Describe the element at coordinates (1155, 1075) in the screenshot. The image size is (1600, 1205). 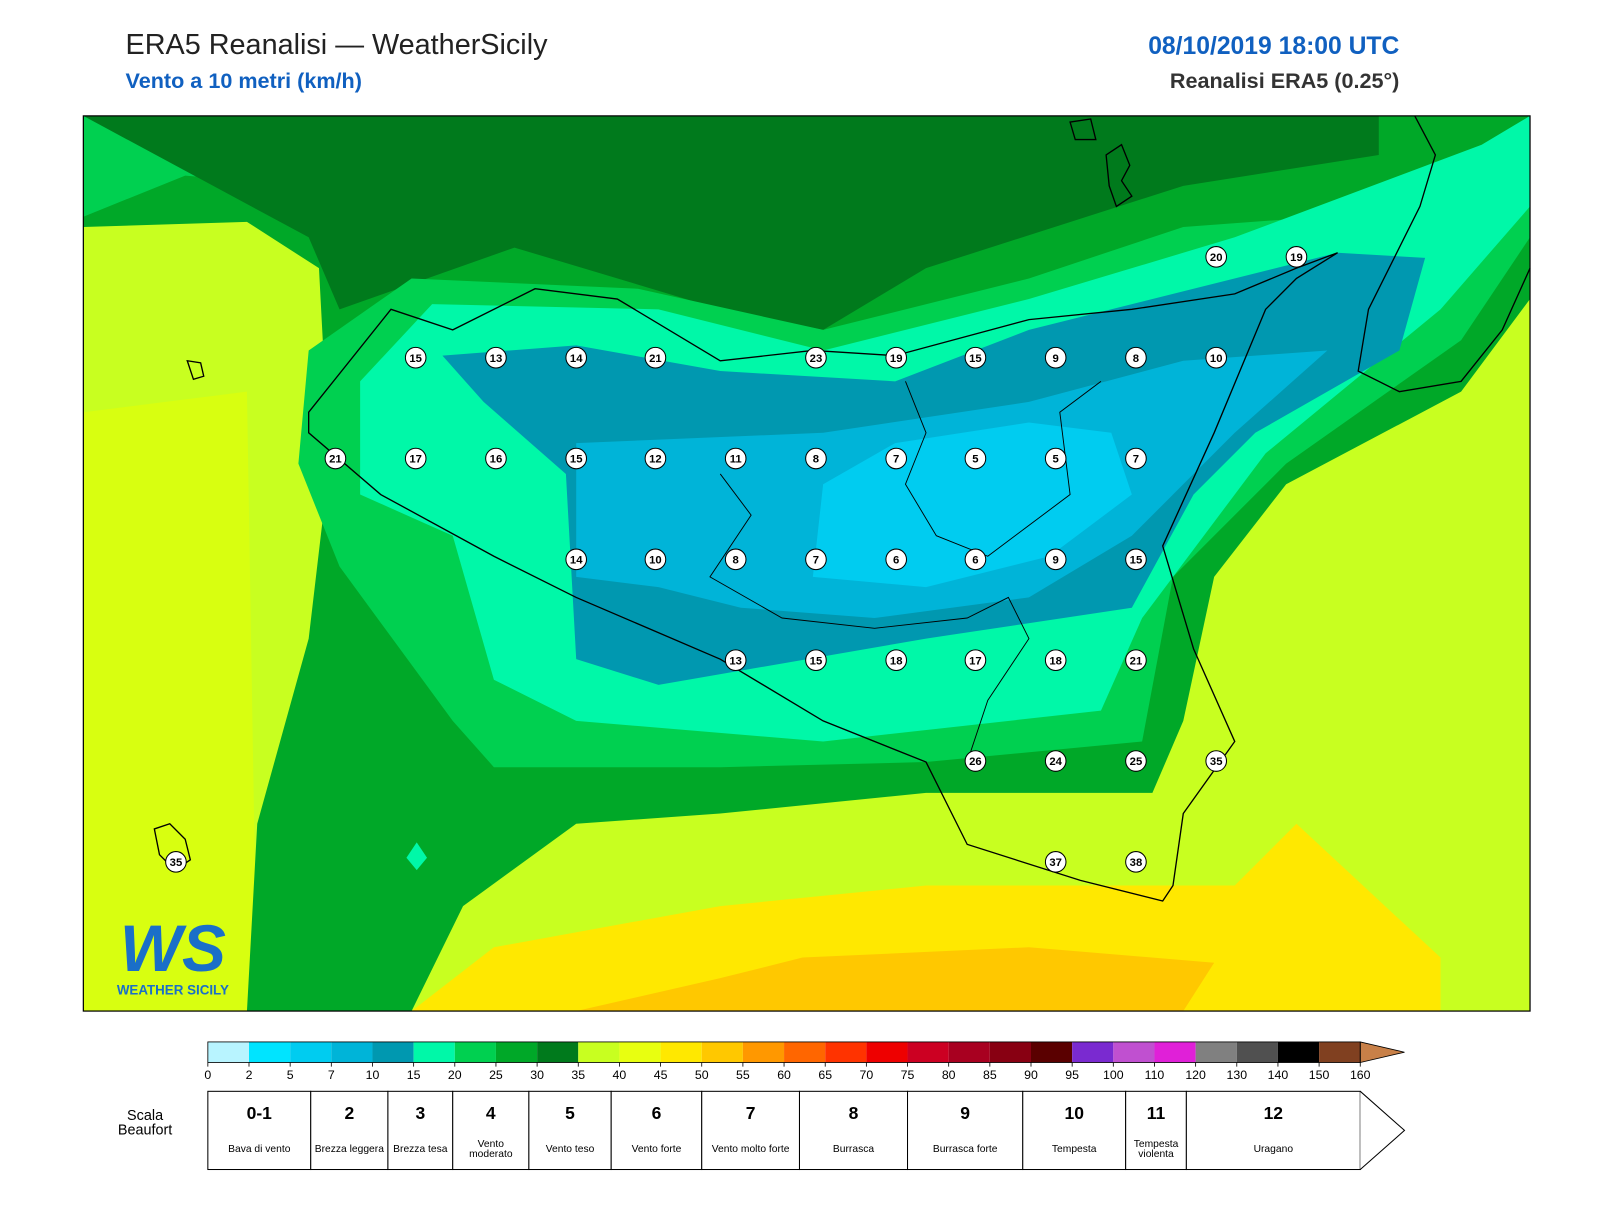
I see `colorbar-tick-label: 110` at that location.